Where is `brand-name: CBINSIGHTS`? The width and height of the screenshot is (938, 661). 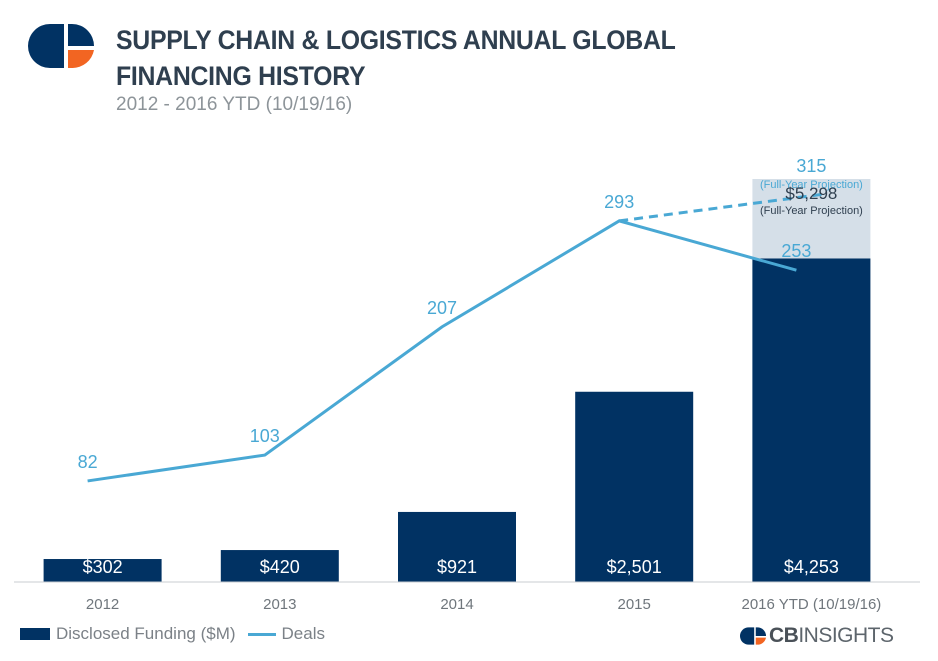
brand-name: CBINSIGHTS is located at coordinates (831, 636).